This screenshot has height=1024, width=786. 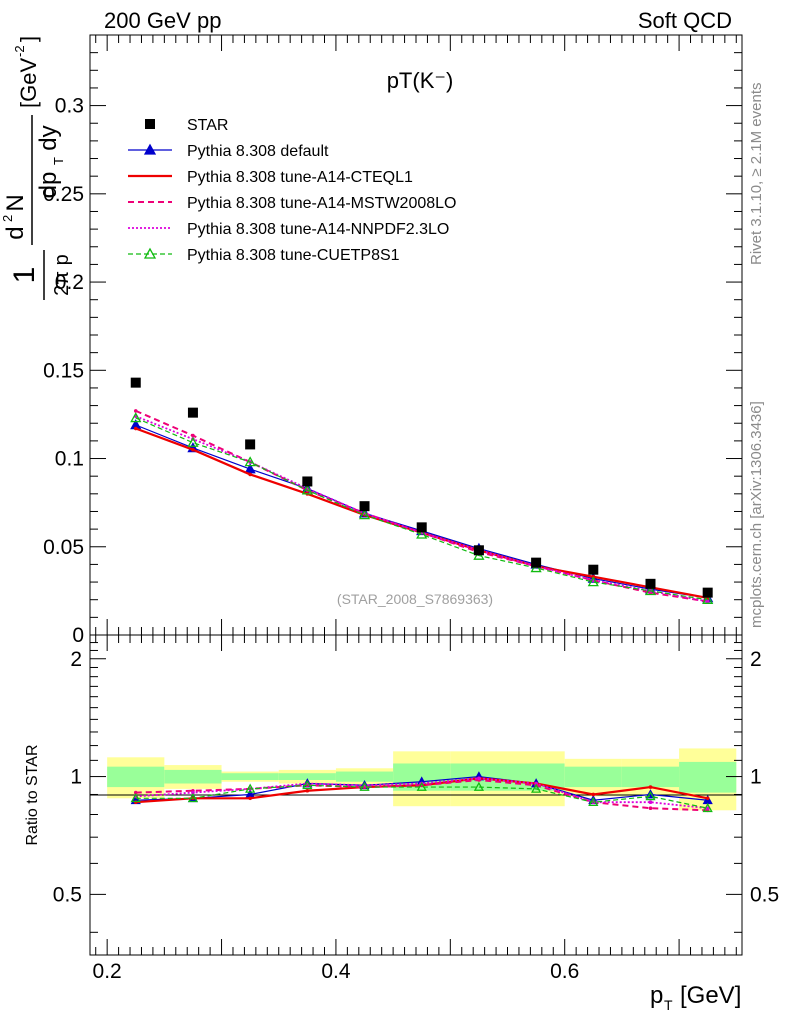 What do you see at coordinates (150, 149) in the screenshot?
I see `legend-marker-default` at bounding box center [150, 149].